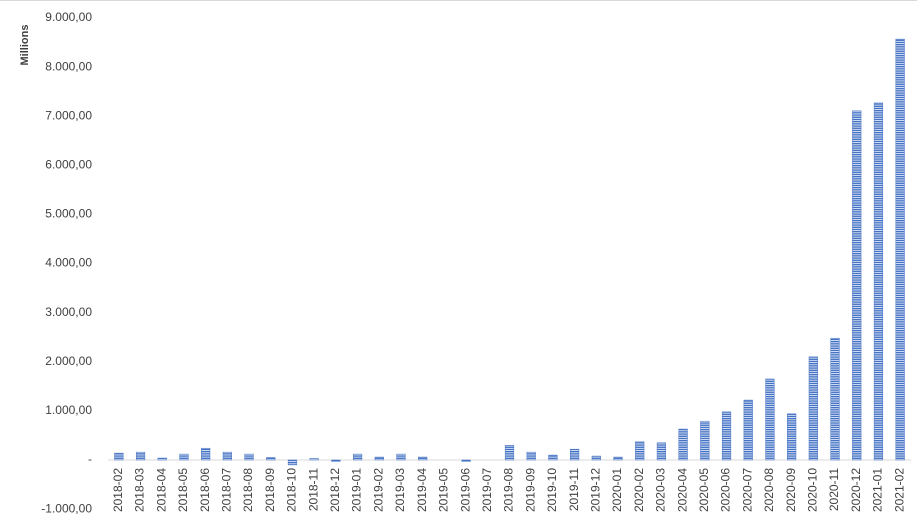  What do you see at coordinates (68, 214) in the screenshot?
I see `y-tick-label: 5.000,00` at bounding box center [68, 214].